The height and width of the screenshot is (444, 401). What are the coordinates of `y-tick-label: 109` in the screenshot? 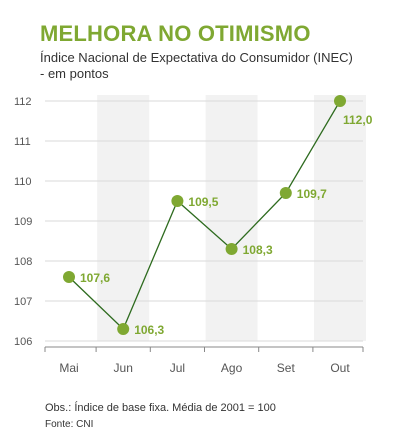 It's located at (23, 222).